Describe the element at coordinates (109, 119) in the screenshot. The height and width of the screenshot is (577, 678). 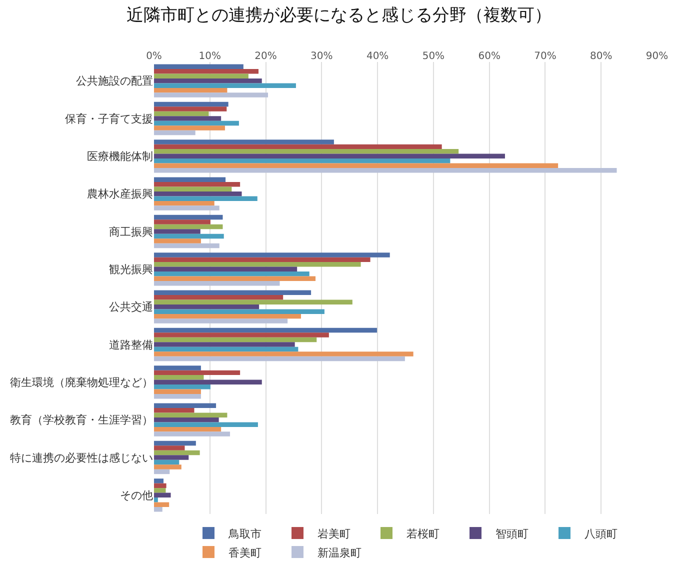
I see `y-tick-label: 保育・子育て支援` at that location.